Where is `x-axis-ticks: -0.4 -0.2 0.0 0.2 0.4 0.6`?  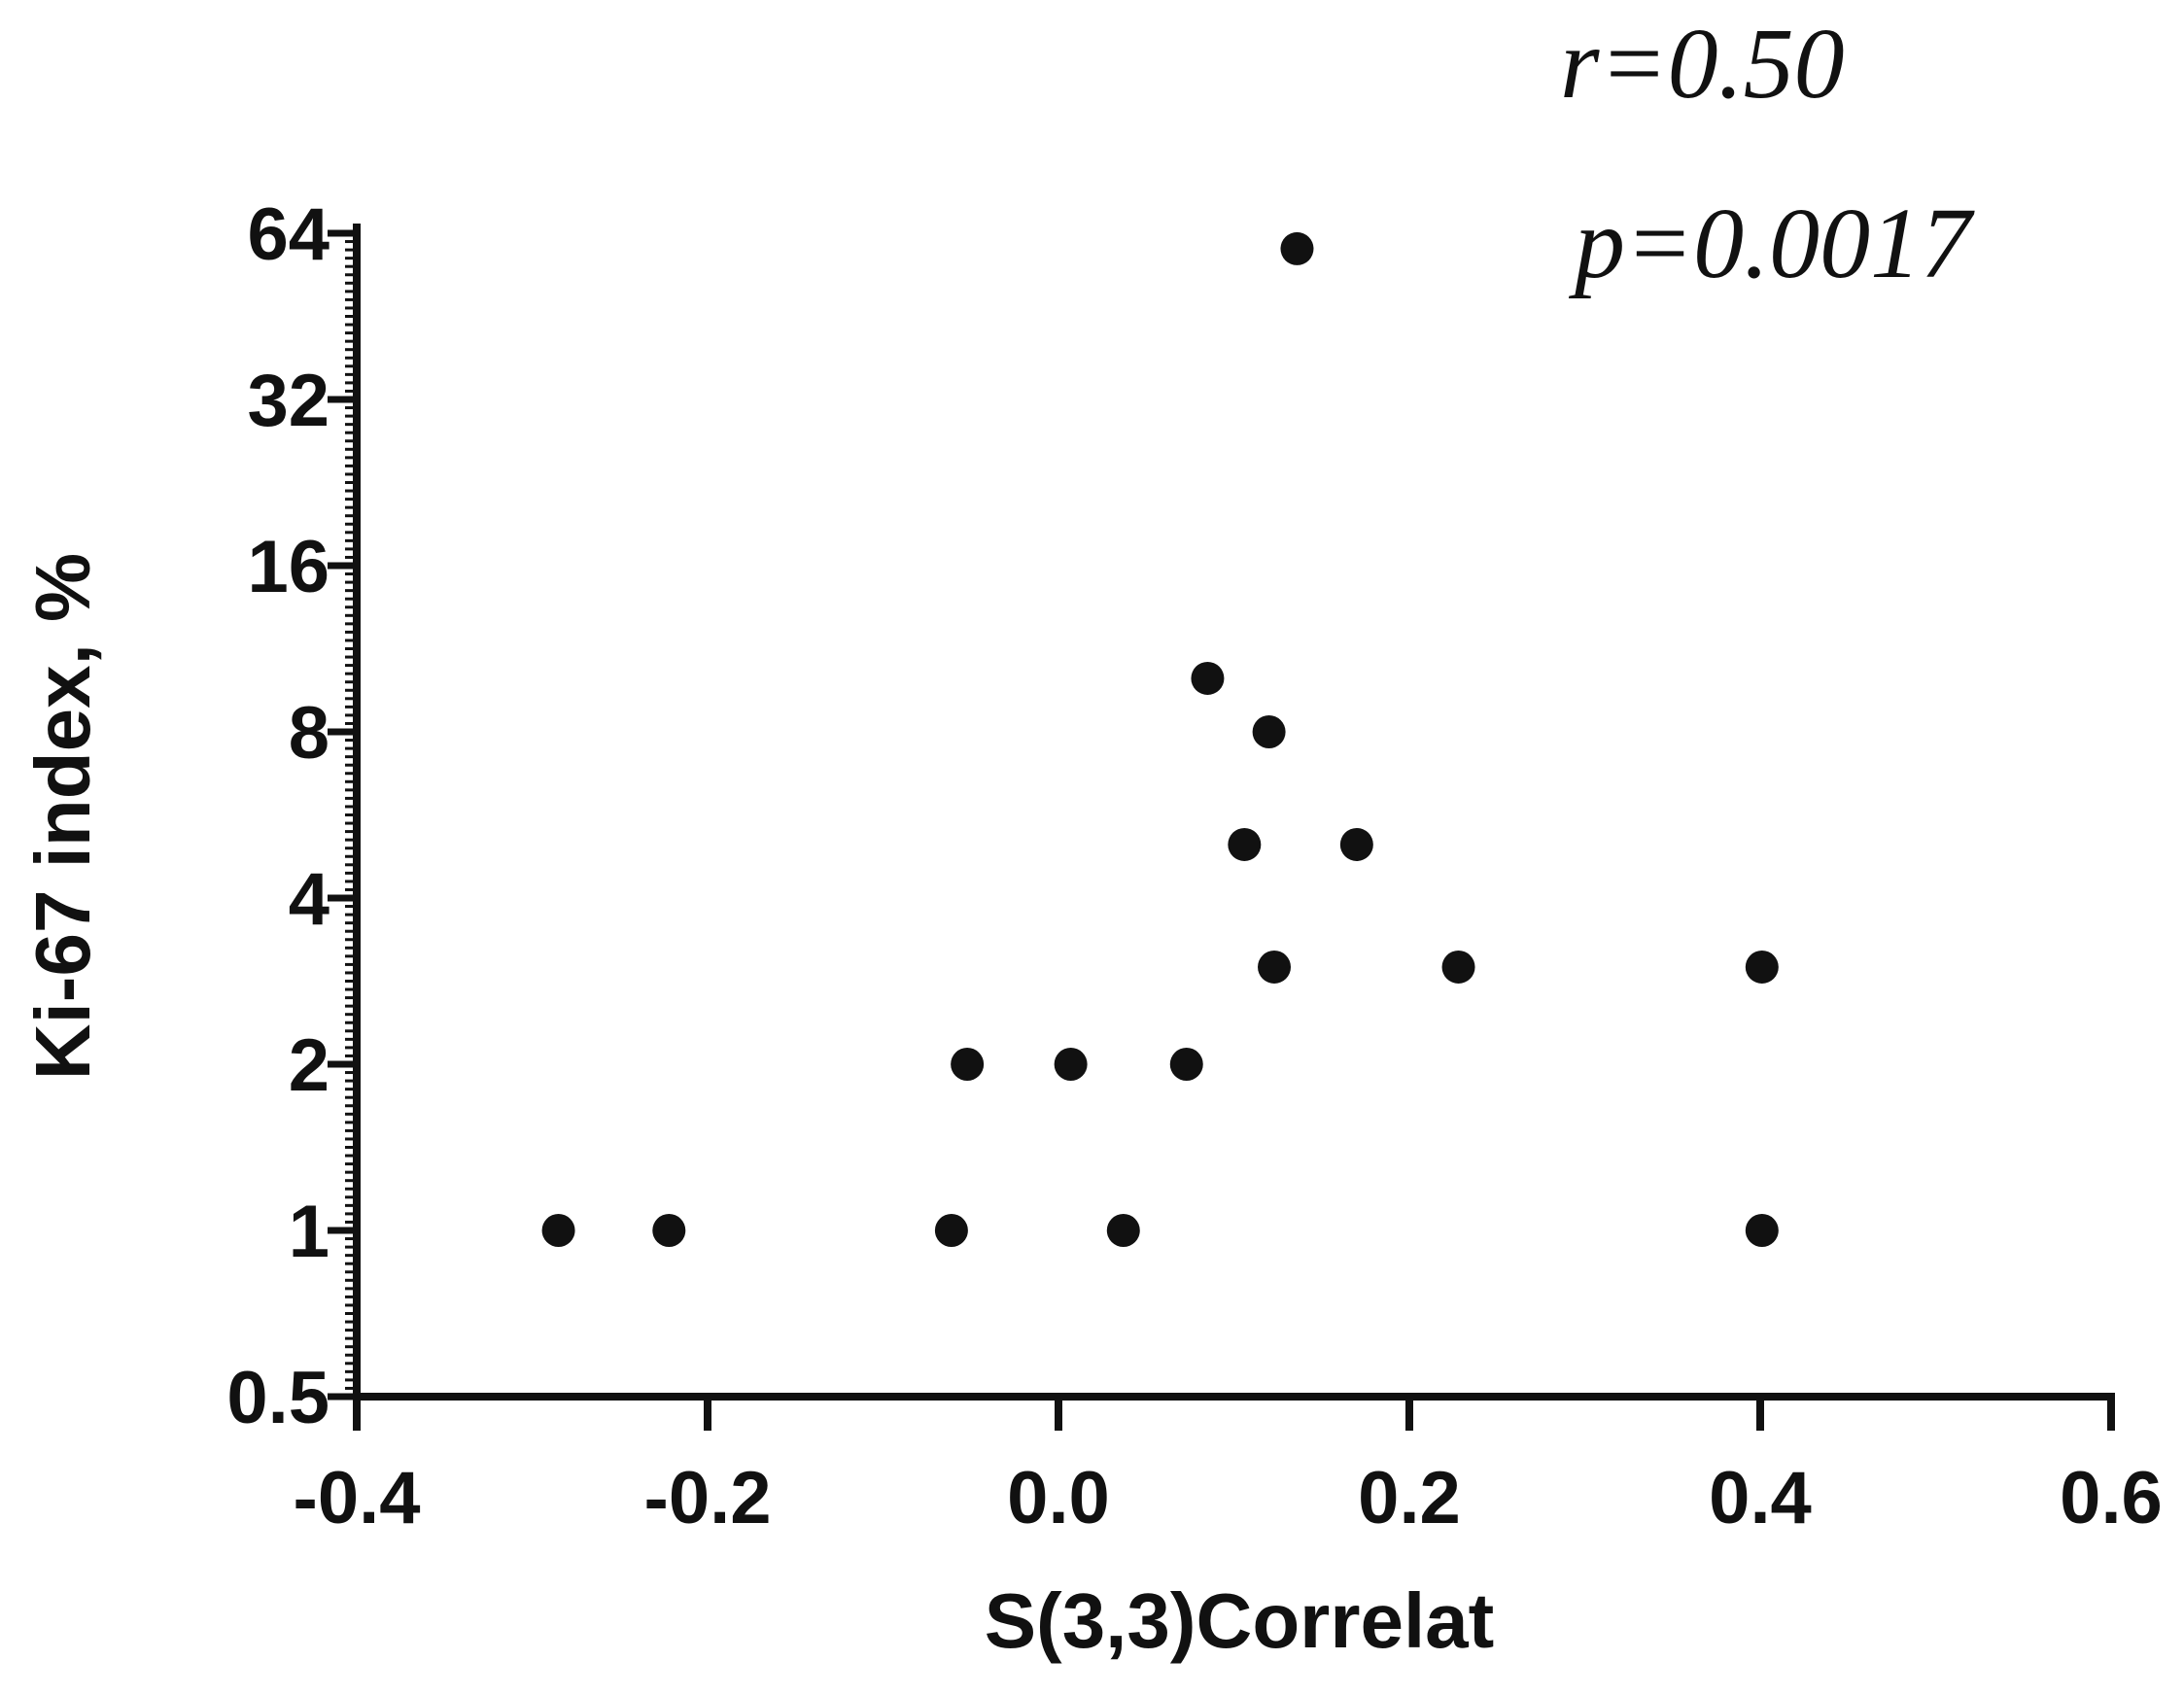 x-axis-ticks: -0.4 -0.2 0.0 0.2 0.4 0.6 is located at coordinates (1228, 1468).